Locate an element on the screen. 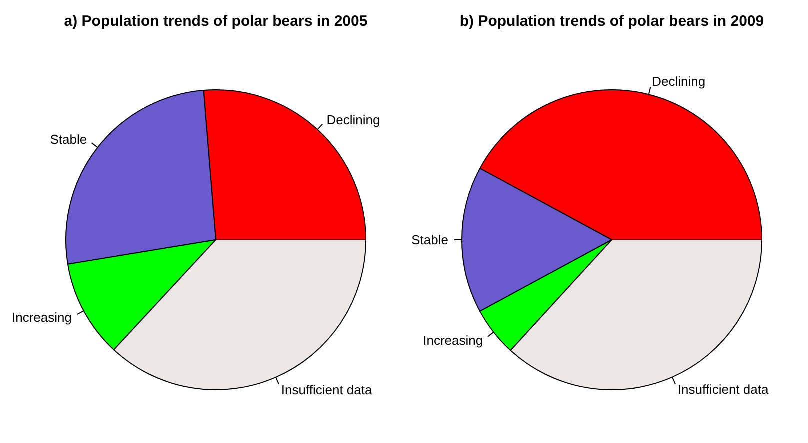 This screenshot has height=443, width=808. chart-title: a) Population trends of polar bears in 2005 is located at coordinates (216, 21).